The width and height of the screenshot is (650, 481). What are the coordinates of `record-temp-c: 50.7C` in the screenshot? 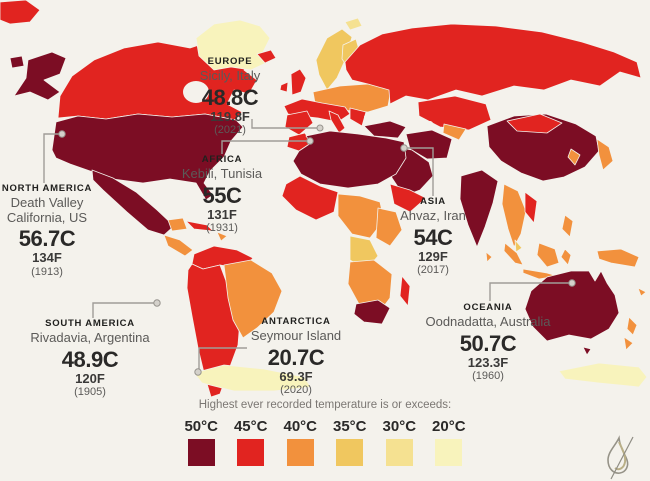 It's located at (488, 343).